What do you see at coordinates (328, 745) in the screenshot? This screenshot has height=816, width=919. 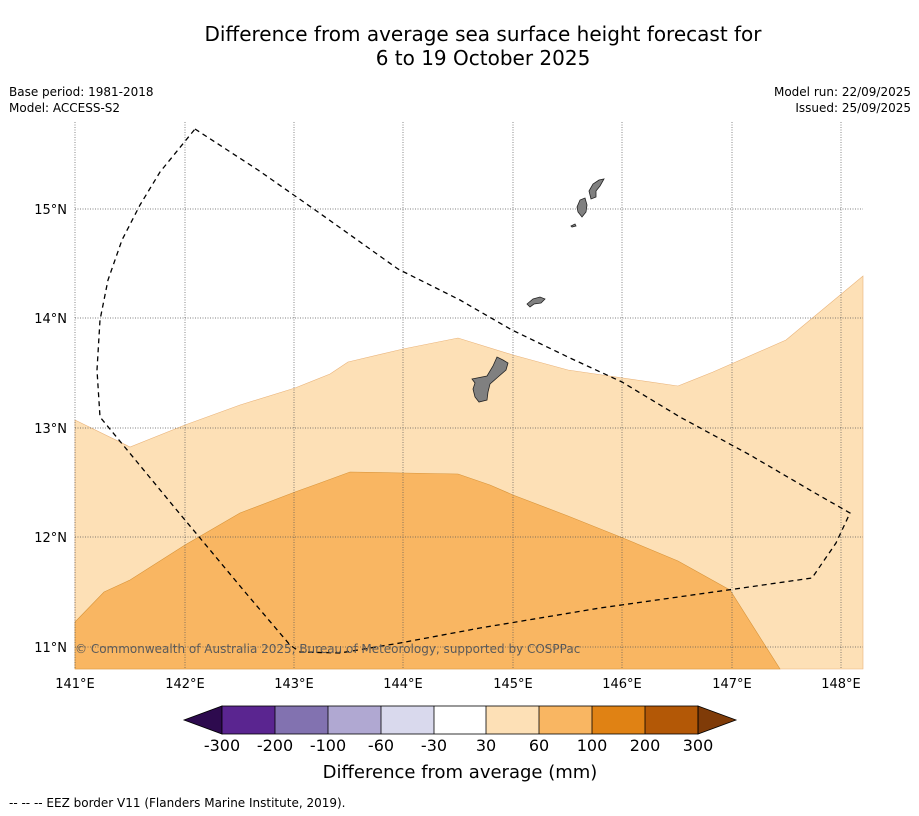 I see `colorbar-label-neg100: -100` at bounding box center [328, 745].